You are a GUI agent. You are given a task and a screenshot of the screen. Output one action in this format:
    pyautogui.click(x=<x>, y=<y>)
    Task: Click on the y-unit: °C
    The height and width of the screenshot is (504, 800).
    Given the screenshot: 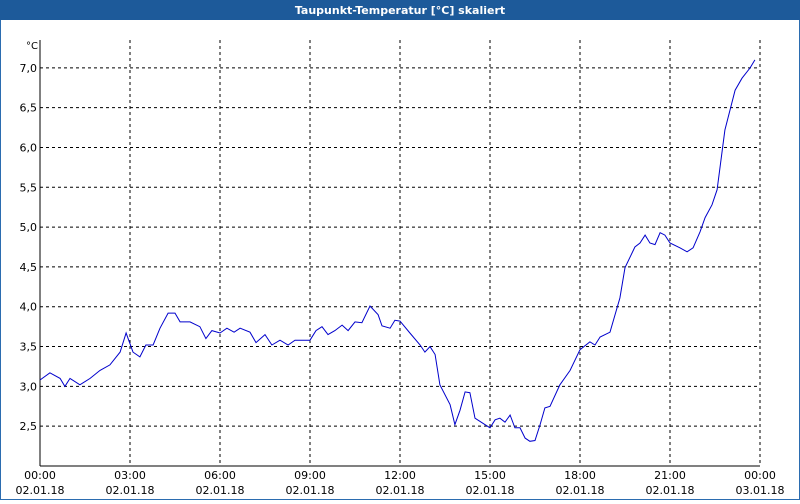 What is the action you would take?
    pyautogui.click(x=32, y=46)
    